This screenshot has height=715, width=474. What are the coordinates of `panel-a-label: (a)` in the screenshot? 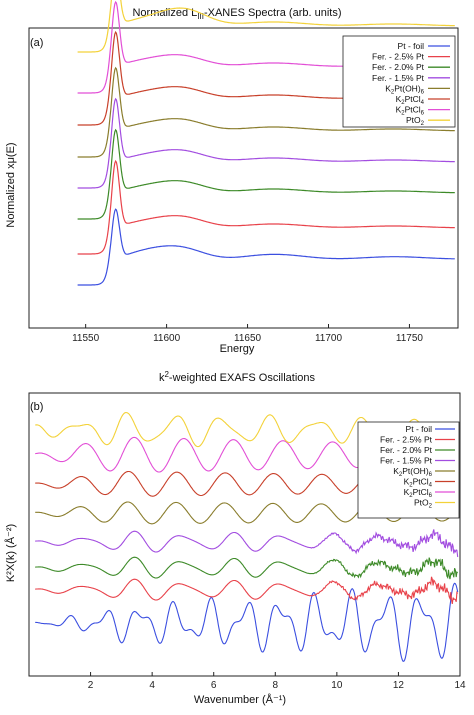 It's located at (36, 43).